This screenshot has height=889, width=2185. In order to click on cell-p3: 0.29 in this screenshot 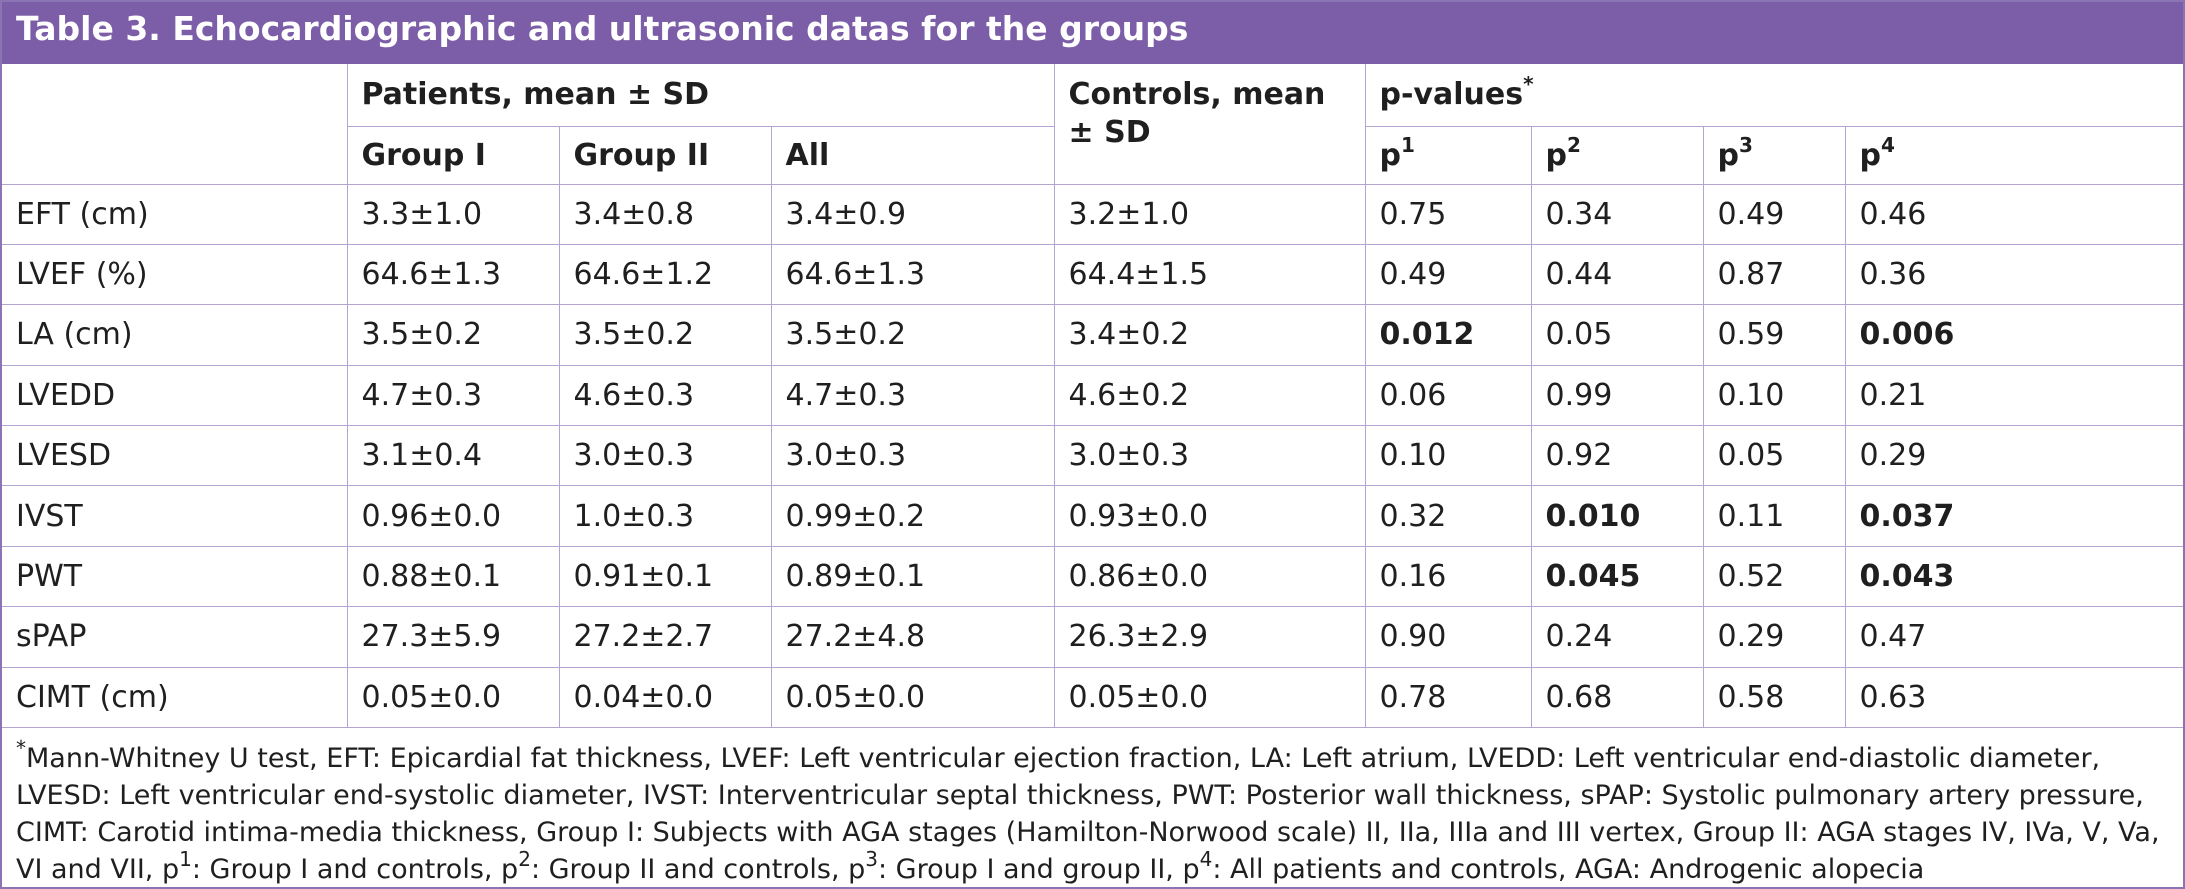, I will do `click(1774, 637)`.